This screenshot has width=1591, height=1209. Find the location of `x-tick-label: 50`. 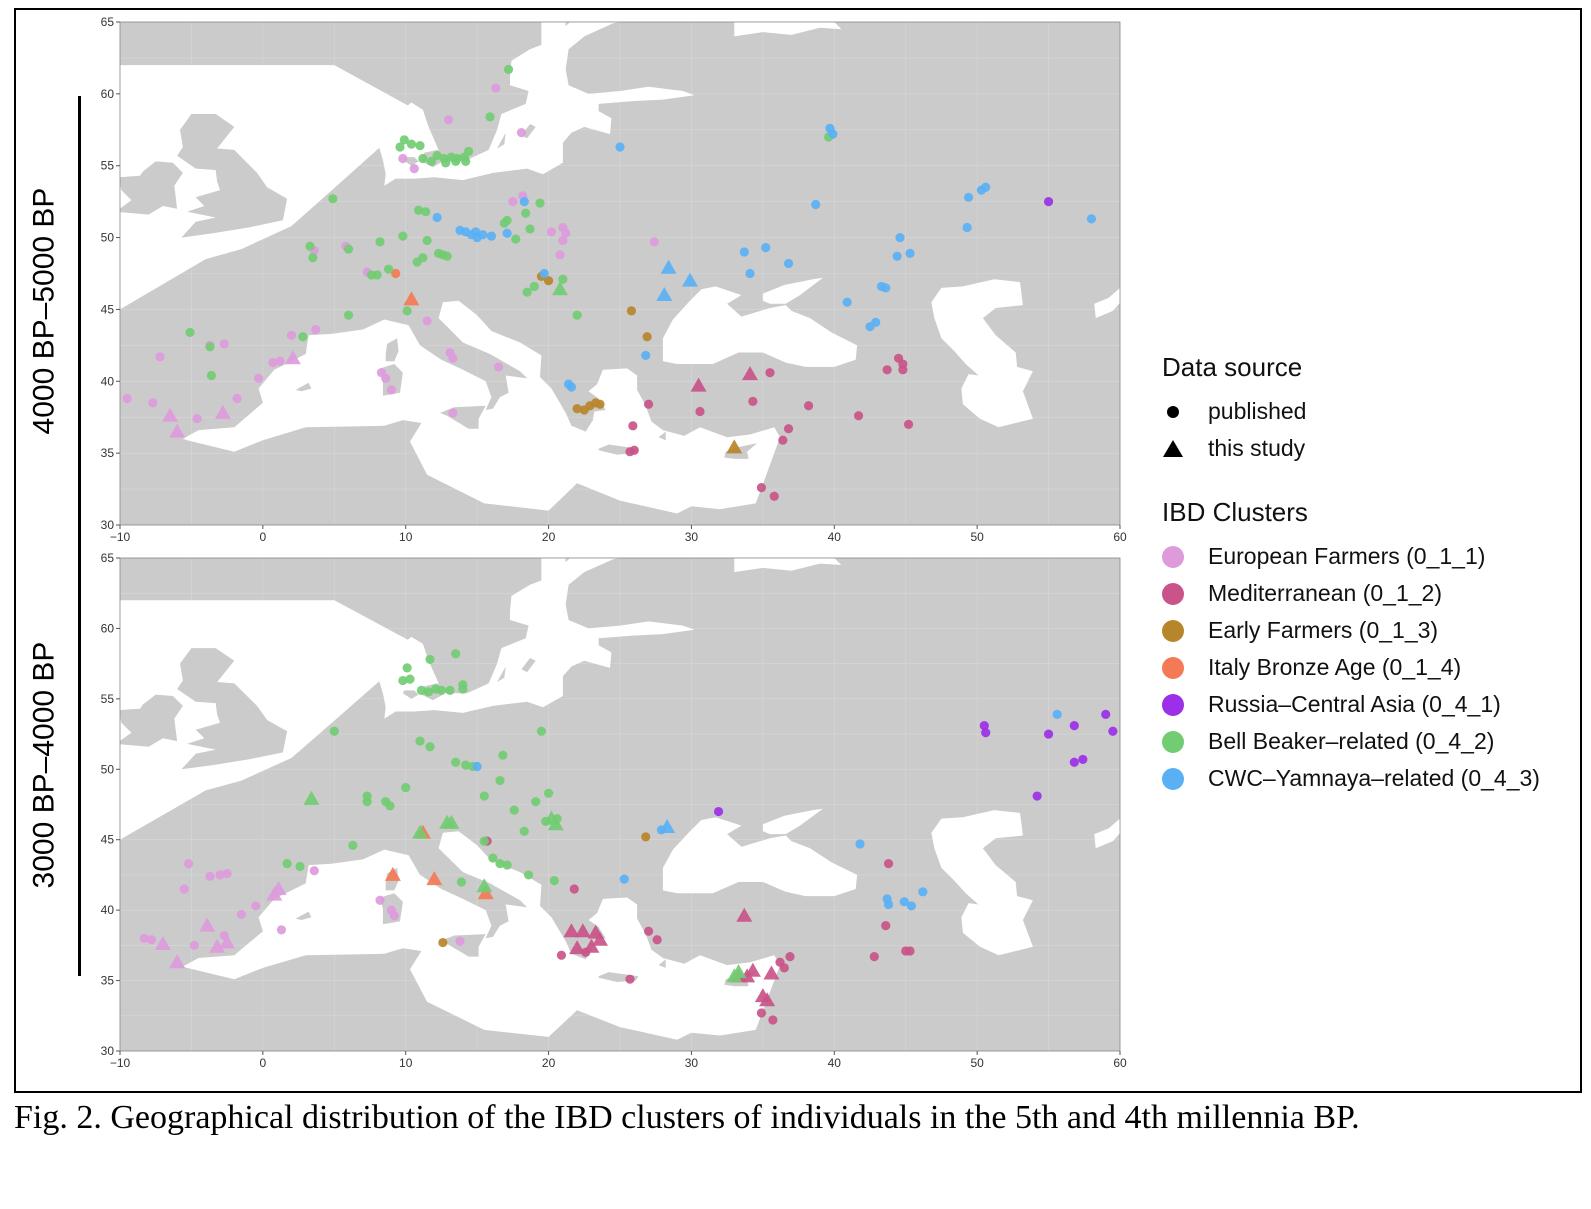

x-tick-label: 50 is located at coordinates (977, 1063).